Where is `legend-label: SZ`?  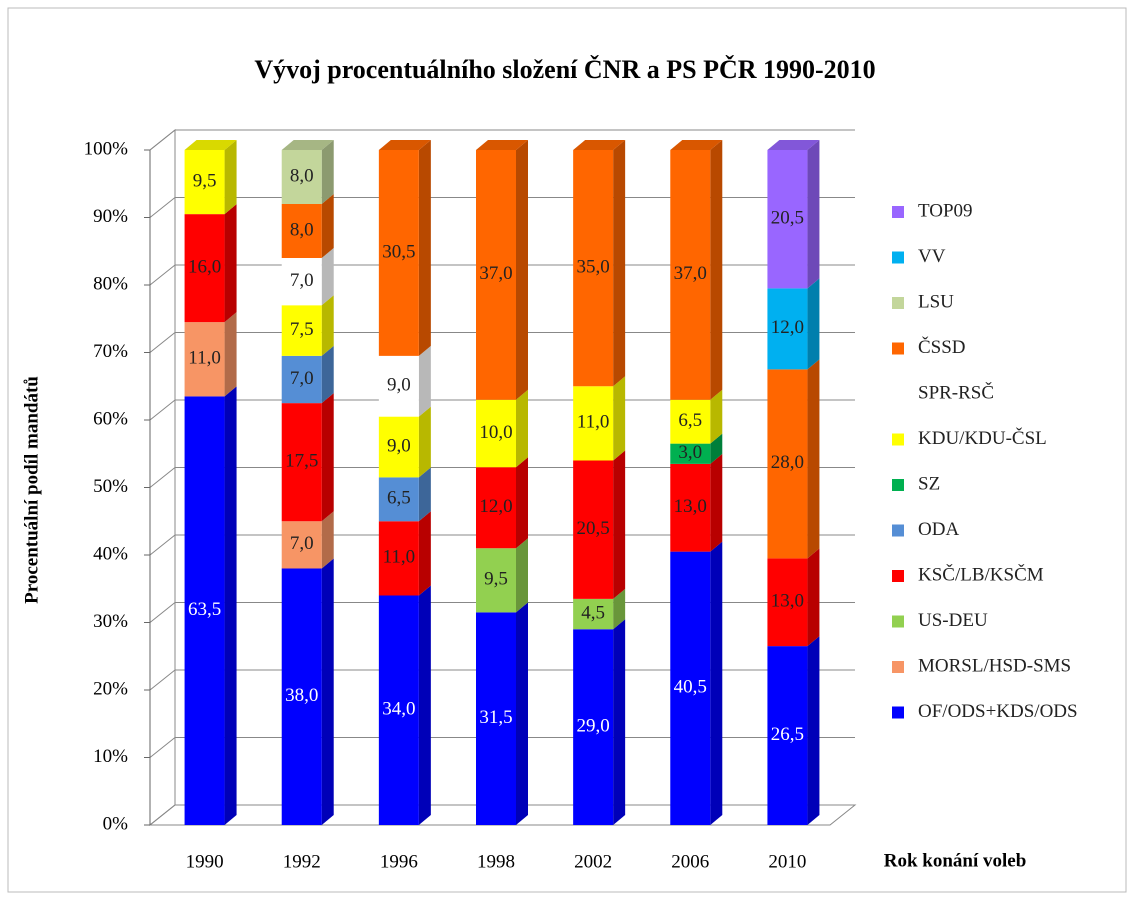
legend-label: SZ is located at coordinates (929, 483).